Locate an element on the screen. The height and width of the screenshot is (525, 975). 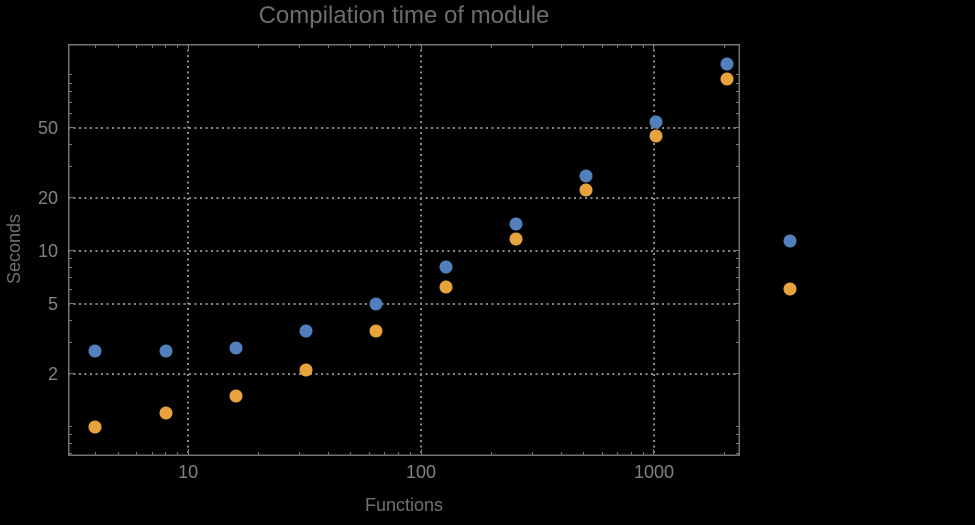
data-point-series-2-orange-x4 is located at coordinates (95, 427).